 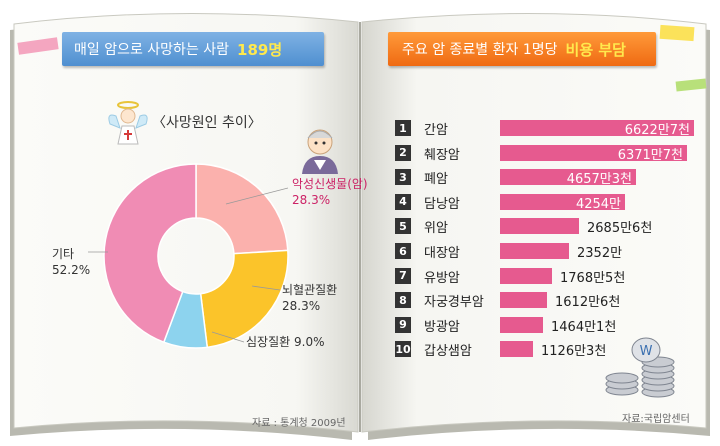 I want to click on bar-rank-8: 8, so click(x=403, y=300).